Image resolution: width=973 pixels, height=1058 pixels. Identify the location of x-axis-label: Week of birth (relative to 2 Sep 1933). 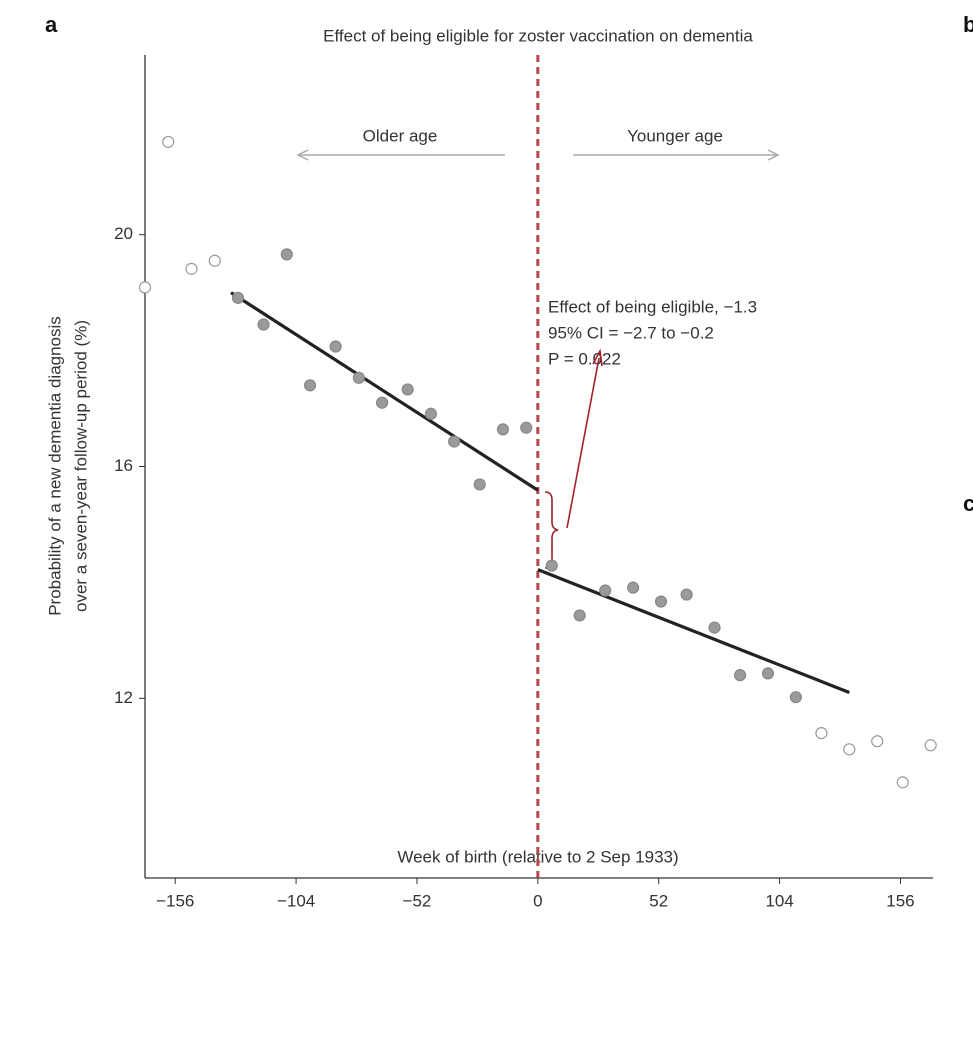
(537, 856).